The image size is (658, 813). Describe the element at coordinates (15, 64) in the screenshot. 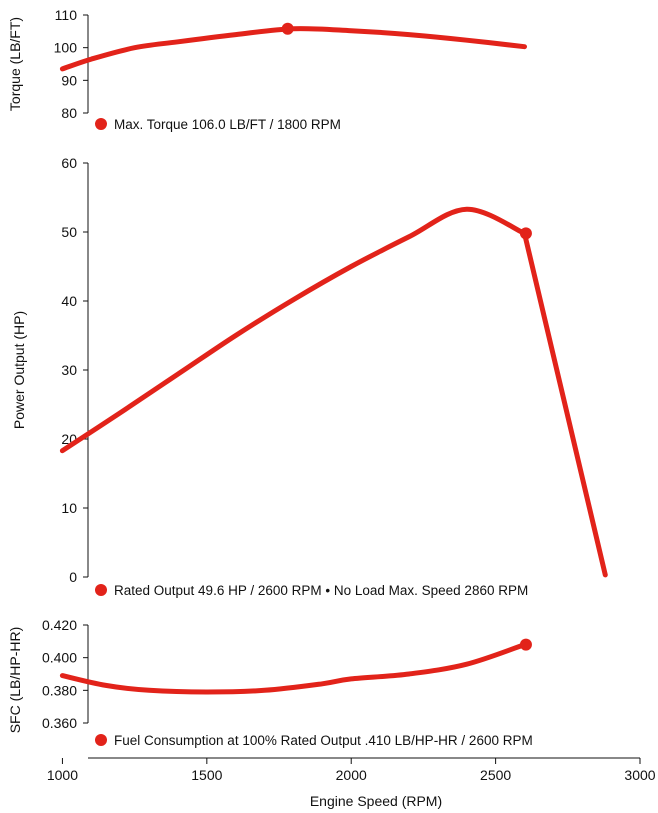

I see `torque-y-axis-label: Torque (LB/FT)` at that location.